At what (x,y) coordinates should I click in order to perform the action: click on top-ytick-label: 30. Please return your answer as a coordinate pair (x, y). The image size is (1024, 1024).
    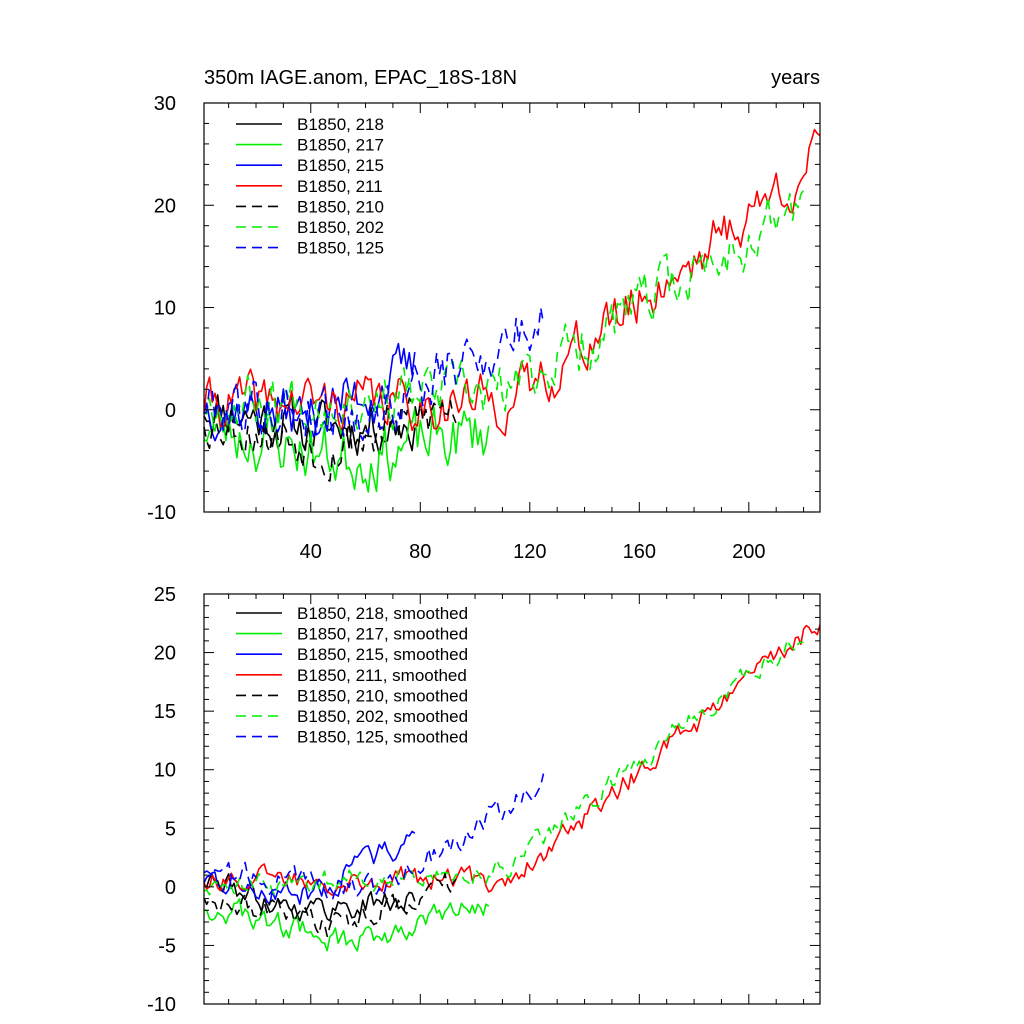
    Looking at the image, I should click on (165, 104).